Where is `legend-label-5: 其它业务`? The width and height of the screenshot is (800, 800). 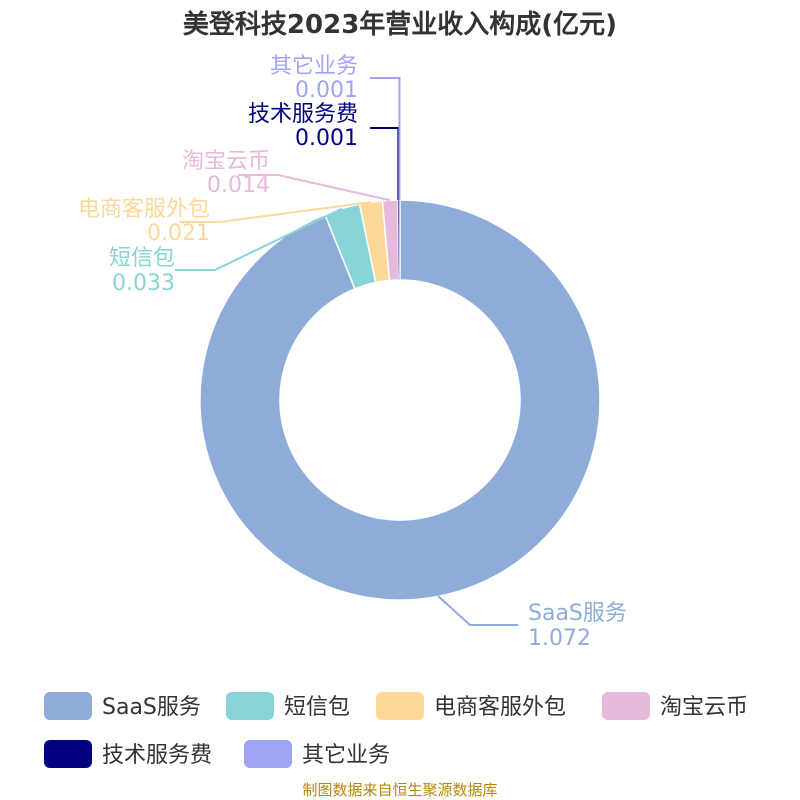
legend-label-5: 其它业务 is located at coordinates (346, 755).